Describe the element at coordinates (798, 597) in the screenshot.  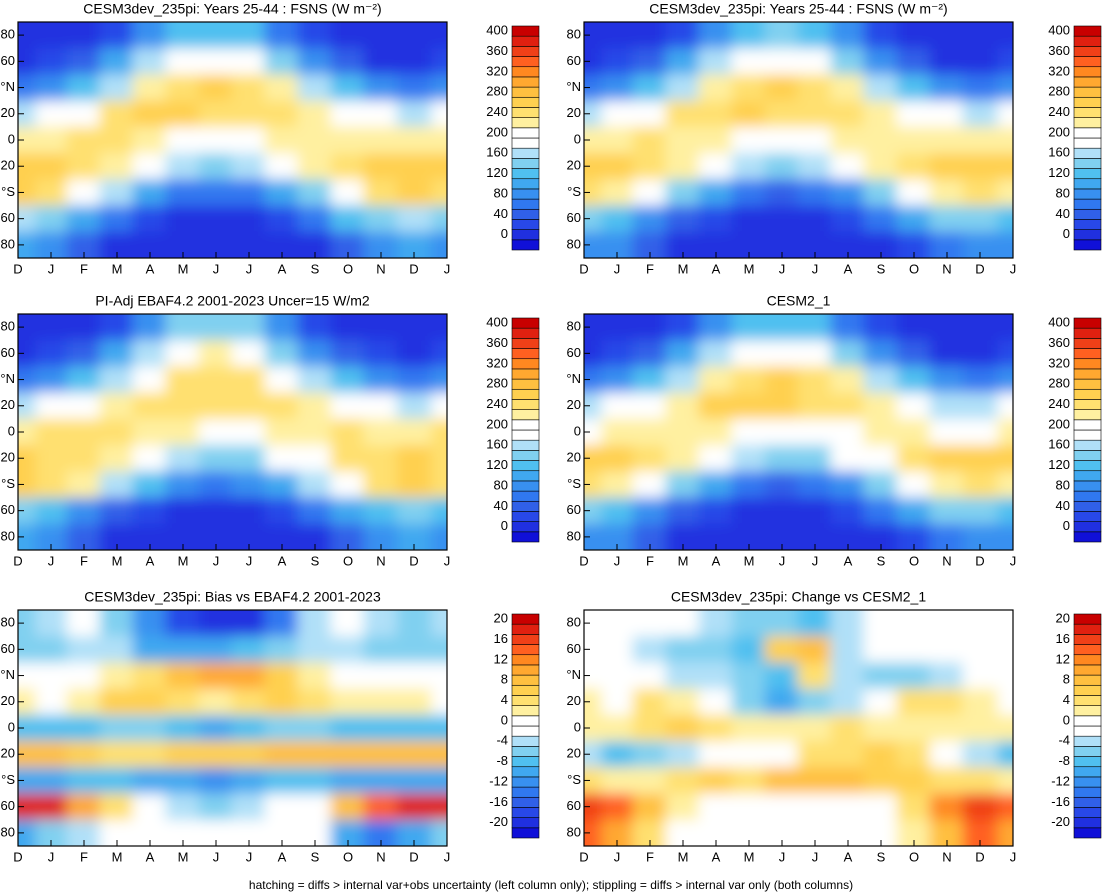
I see `panel-title: CESM3dev_235pi: Change vs CESM2_1` at that location.